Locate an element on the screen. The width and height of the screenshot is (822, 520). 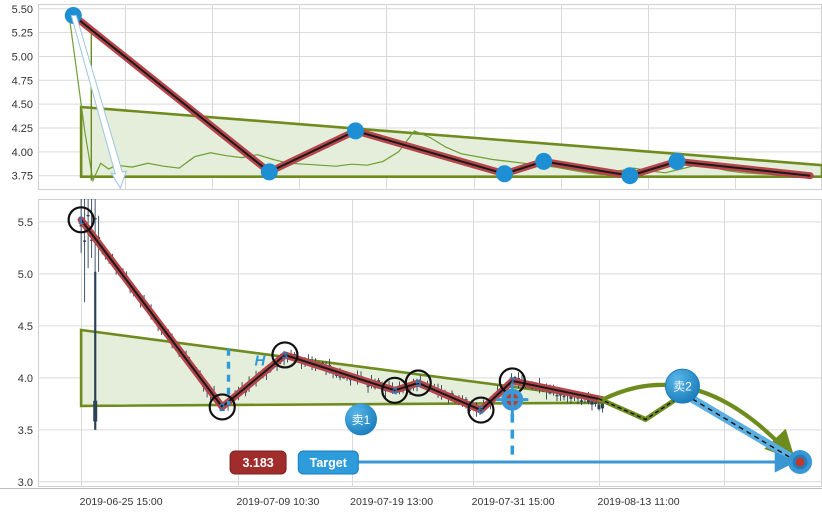
price-badge is located at coordinates (258, 462).